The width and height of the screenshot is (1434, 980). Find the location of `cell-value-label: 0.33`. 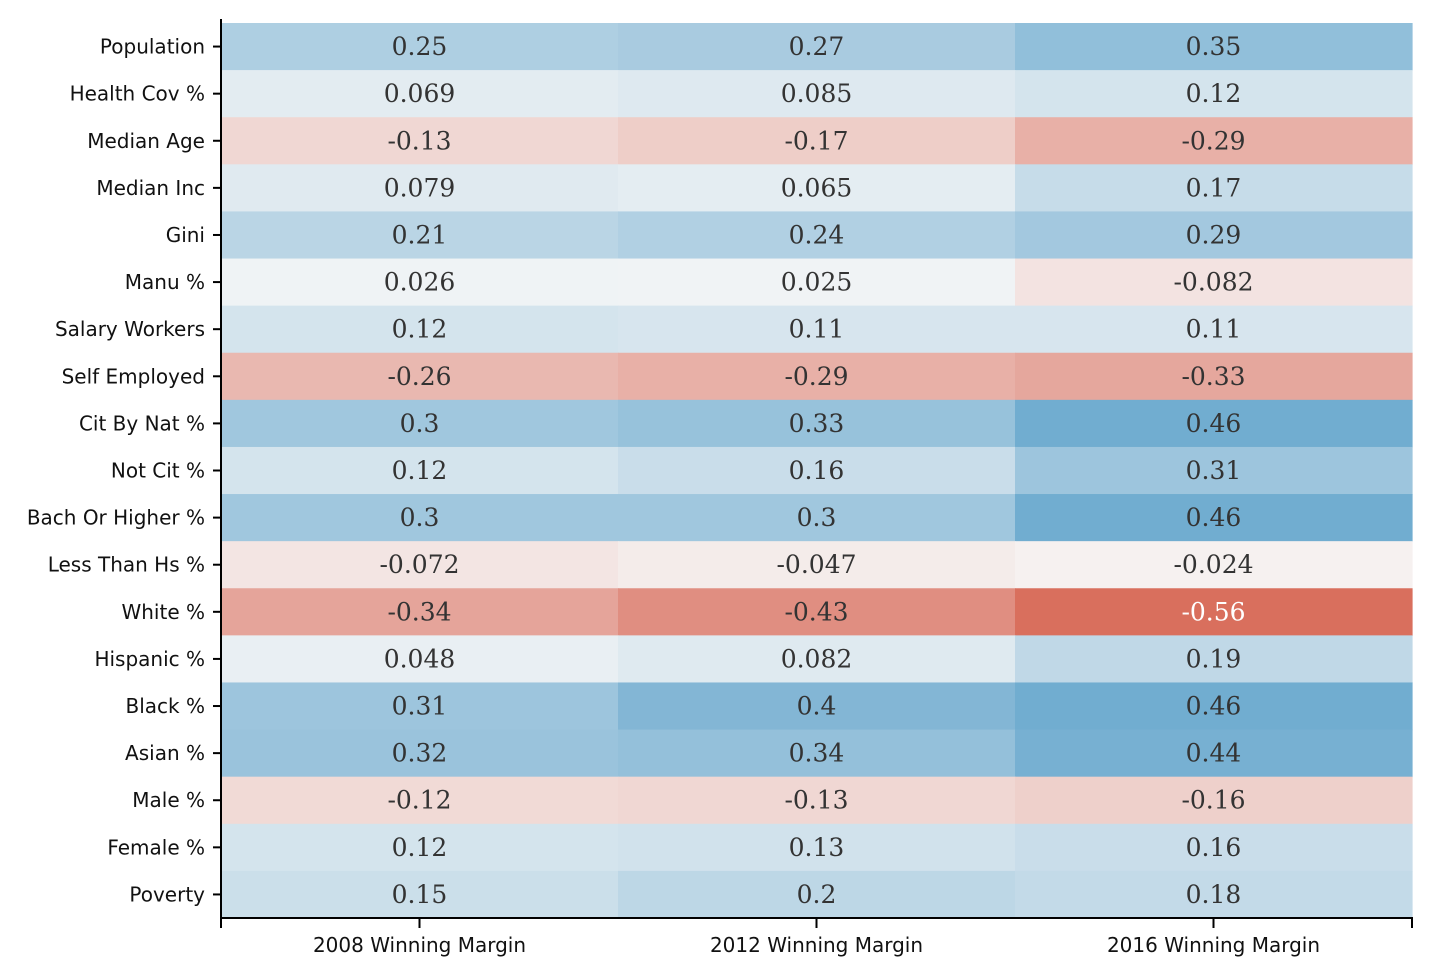

cell-value-label: 0.33 is located at coordinates (817, 423).